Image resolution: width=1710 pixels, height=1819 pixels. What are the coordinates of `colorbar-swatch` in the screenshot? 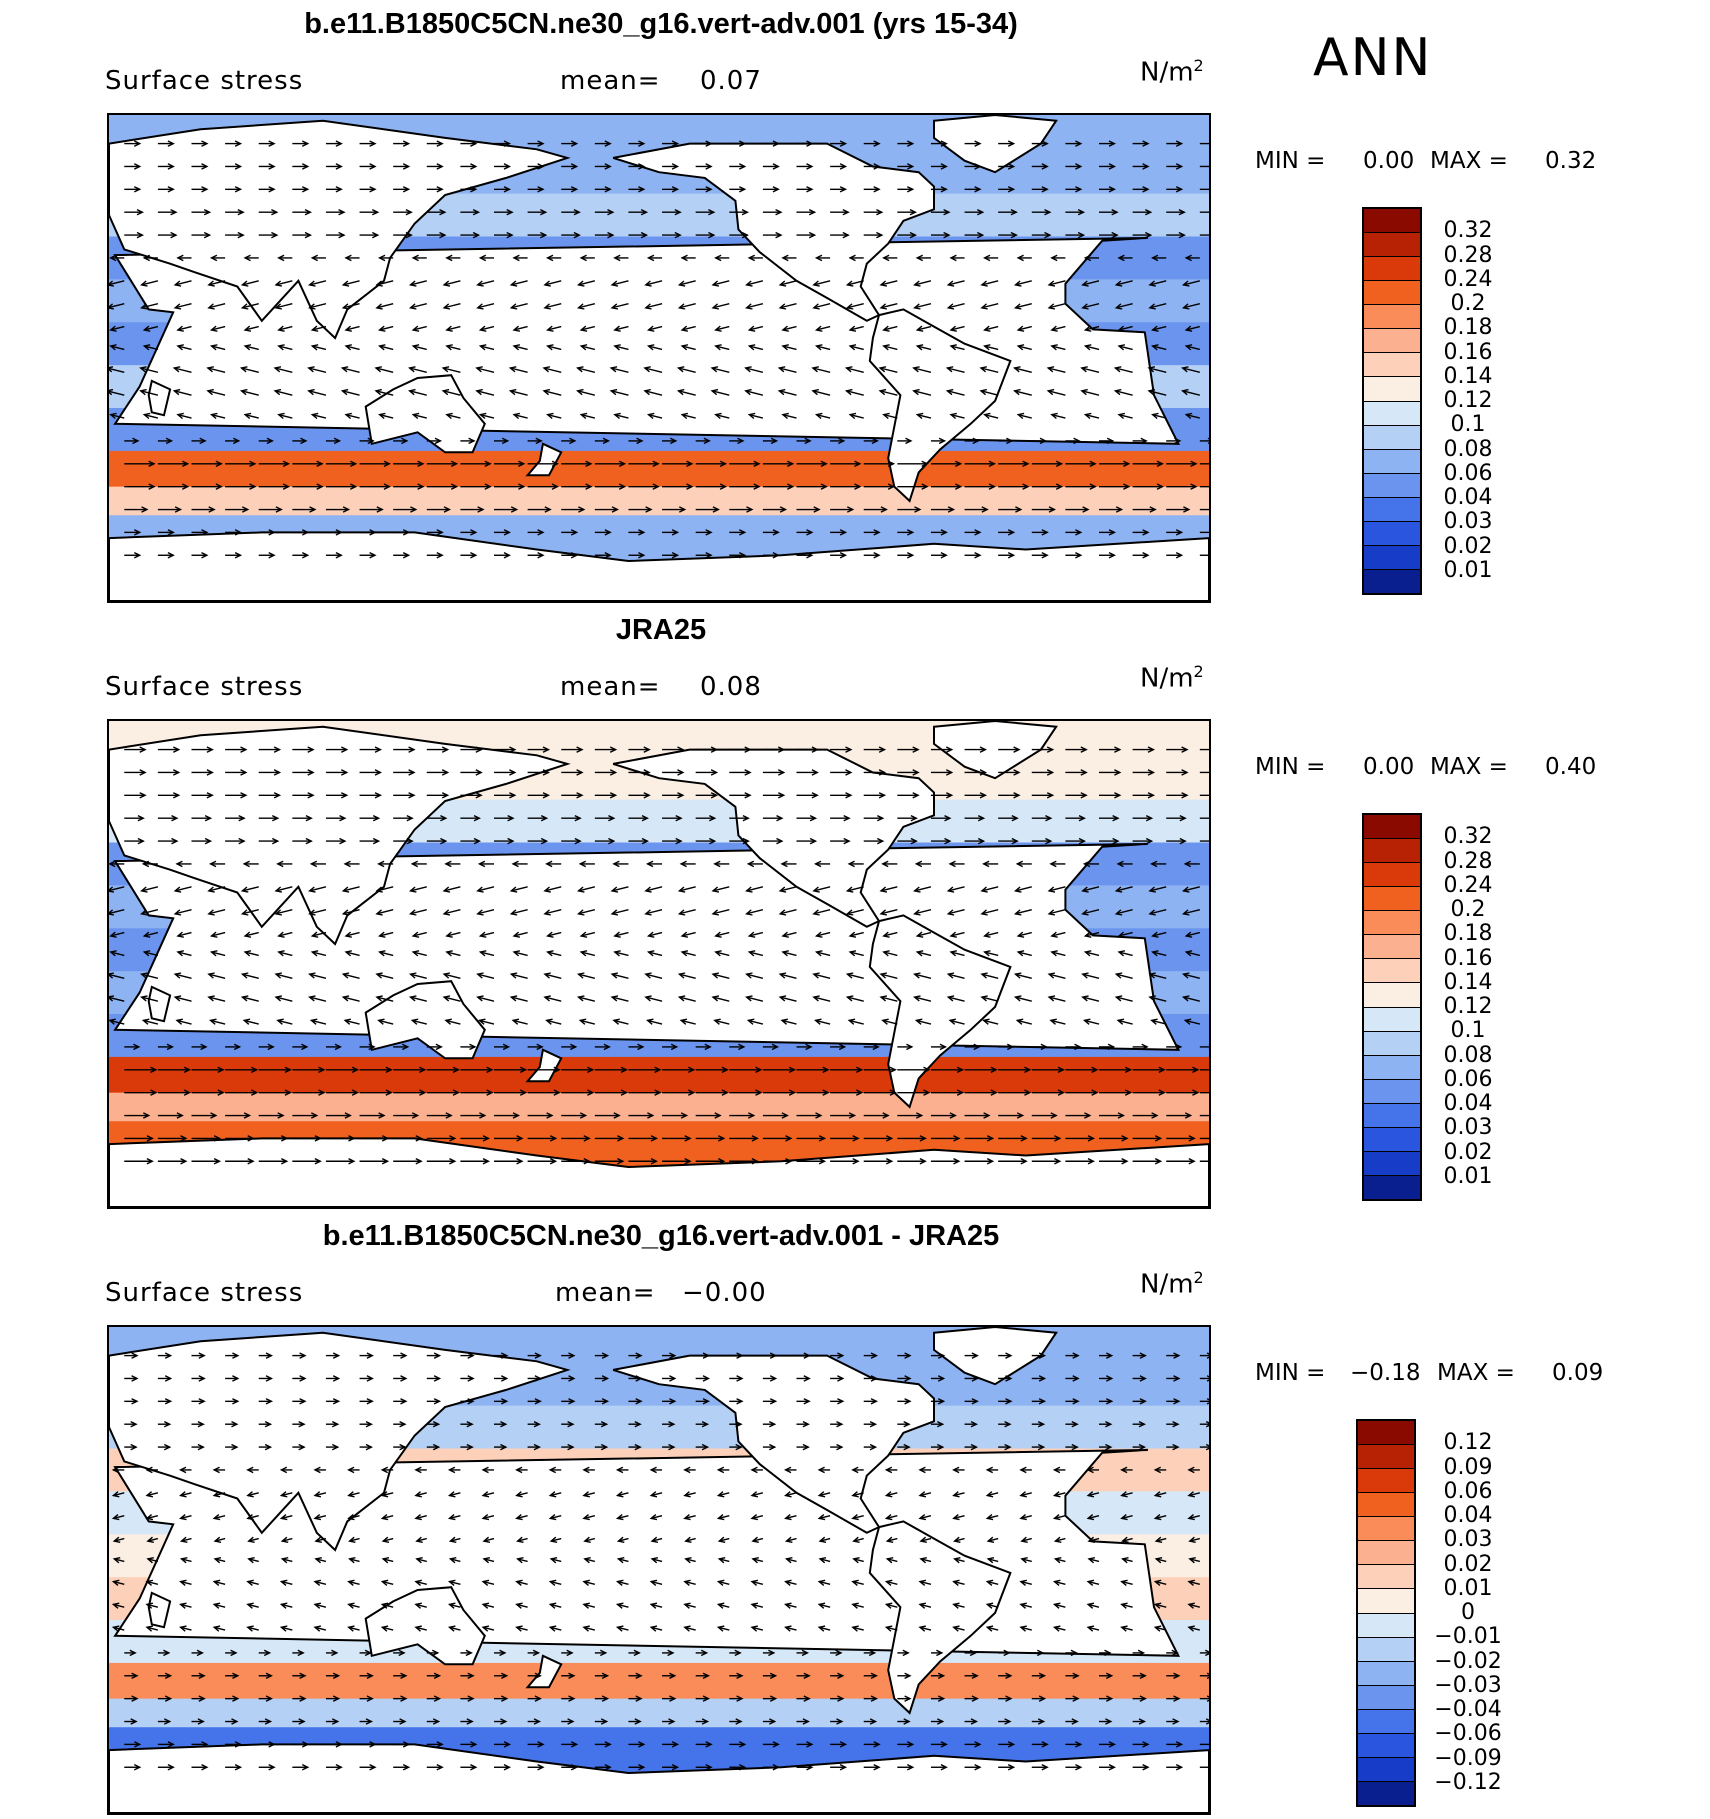 It's located at (1392, 1163).